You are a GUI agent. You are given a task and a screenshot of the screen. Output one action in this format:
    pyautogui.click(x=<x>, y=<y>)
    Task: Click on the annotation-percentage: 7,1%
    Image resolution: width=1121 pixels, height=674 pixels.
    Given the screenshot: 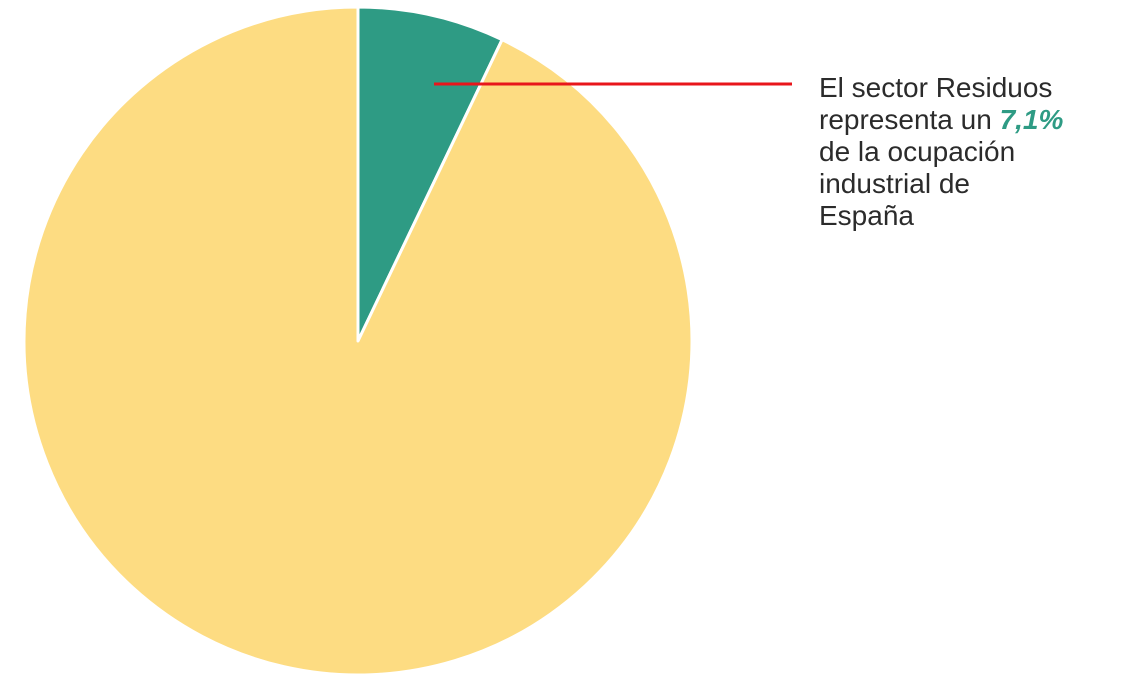 What is the action you would take?
    pyautogui.click(x=1031, y=119)
    